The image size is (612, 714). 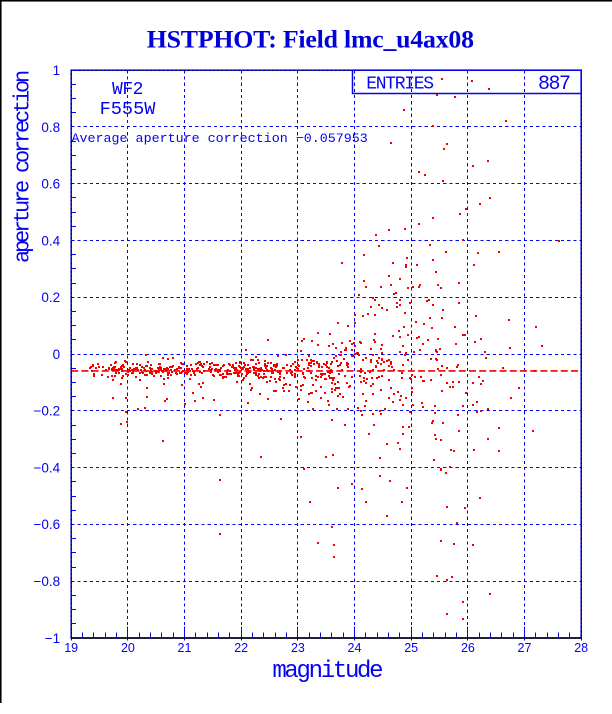 I want to click on svg-text: 1, so click(x=57, y=70).